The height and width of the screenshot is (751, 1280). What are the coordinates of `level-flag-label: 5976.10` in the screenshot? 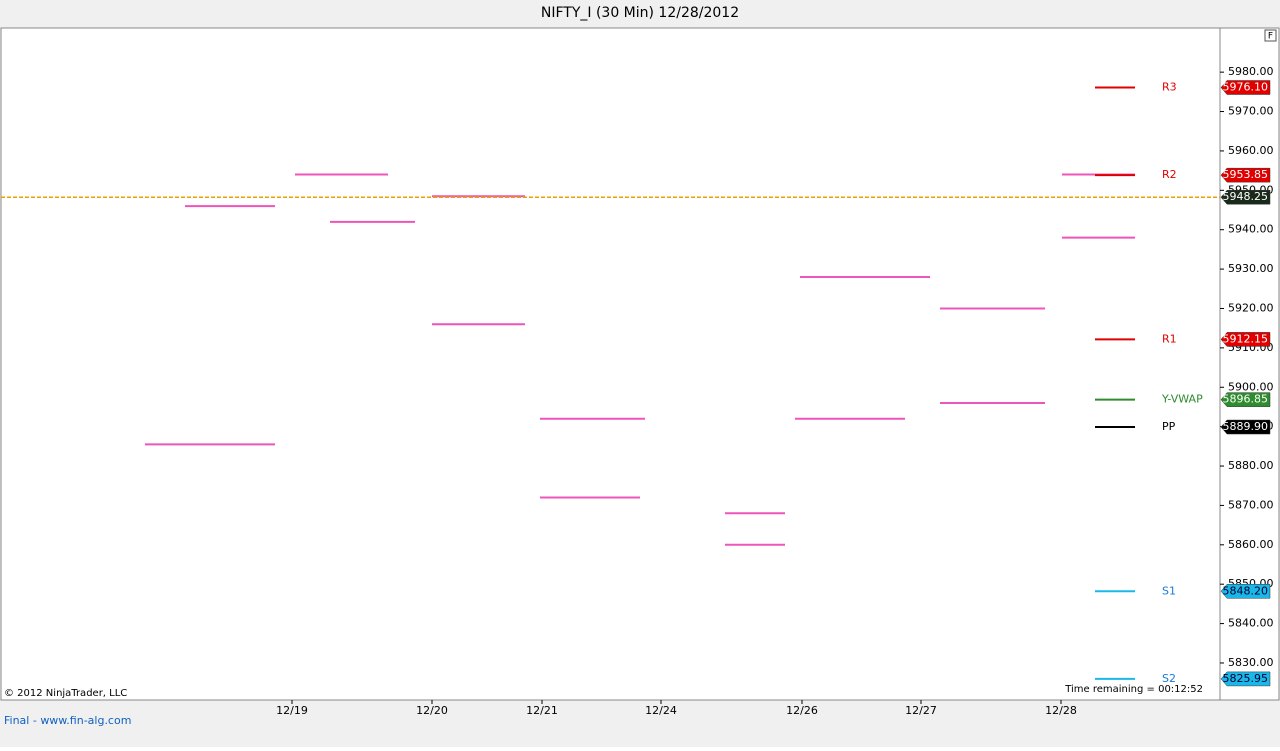 It's located at (1246, 87).